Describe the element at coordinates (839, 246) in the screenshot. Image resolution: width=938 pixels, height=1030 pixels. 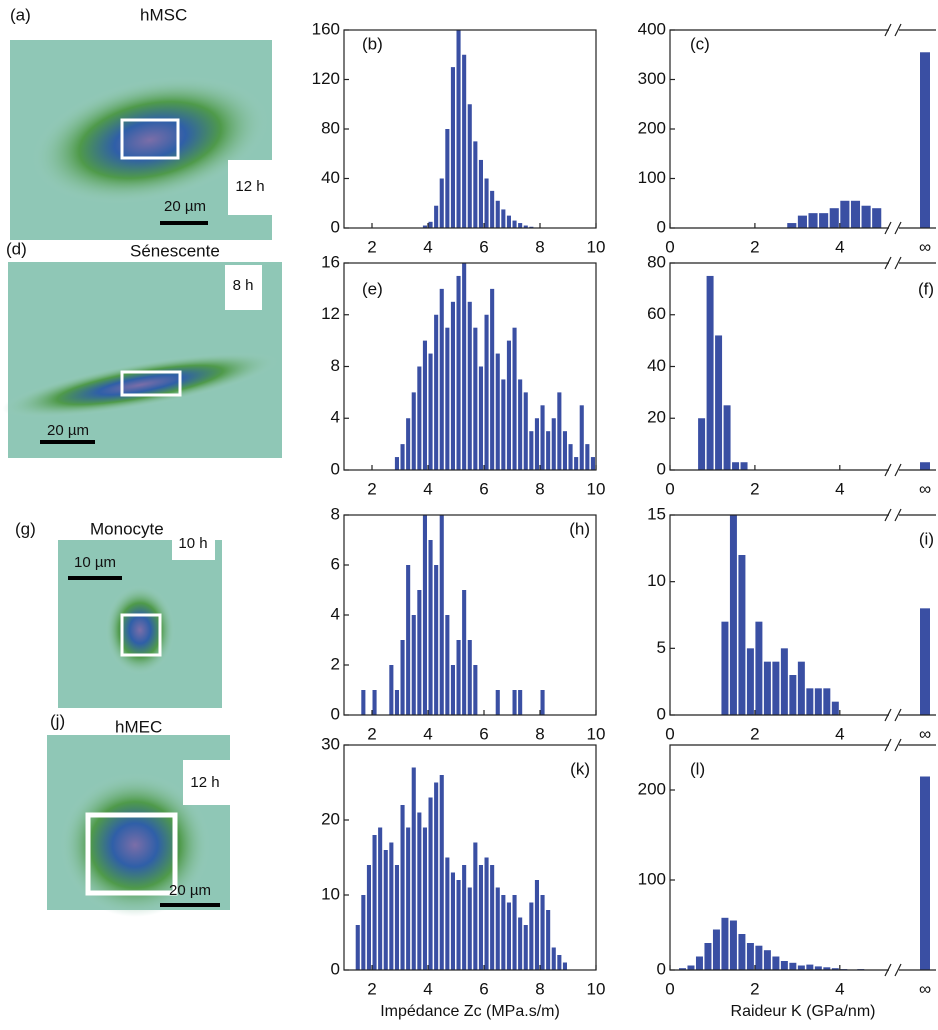
I see `x-tick-label: 4` at that location.